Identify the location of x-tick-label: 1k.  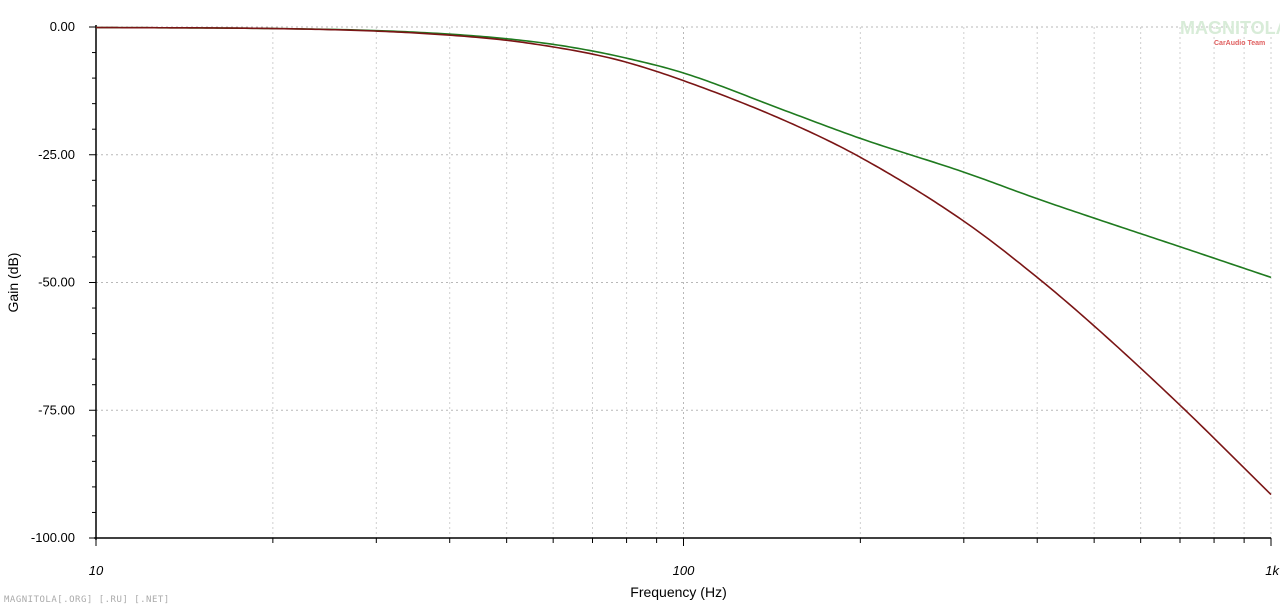
(1272, 570).